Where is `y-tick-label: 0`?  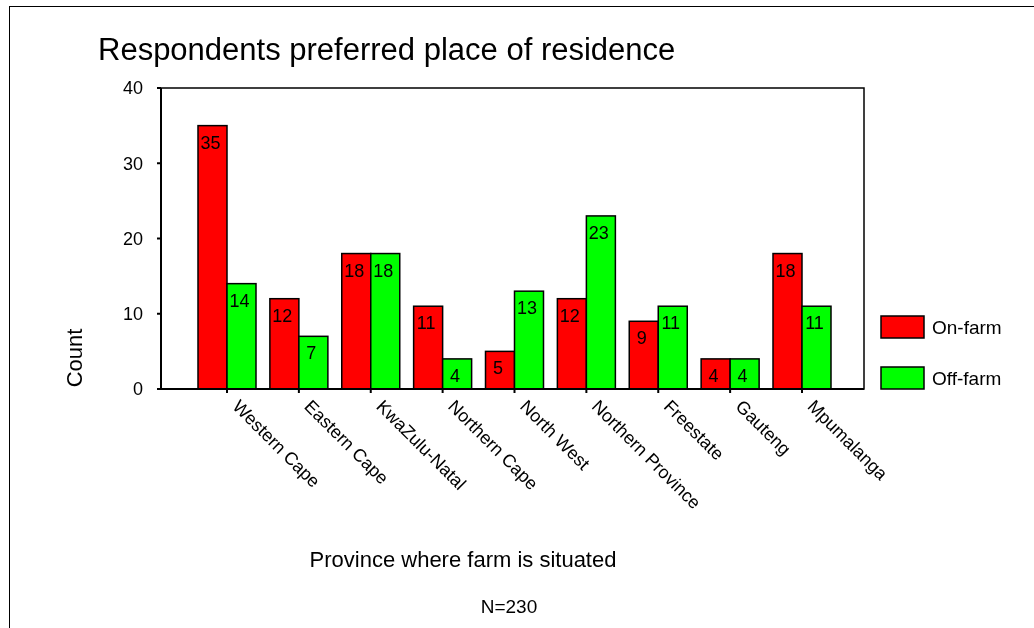
y-tick-label: 0 is located at coordinates (137, 389).